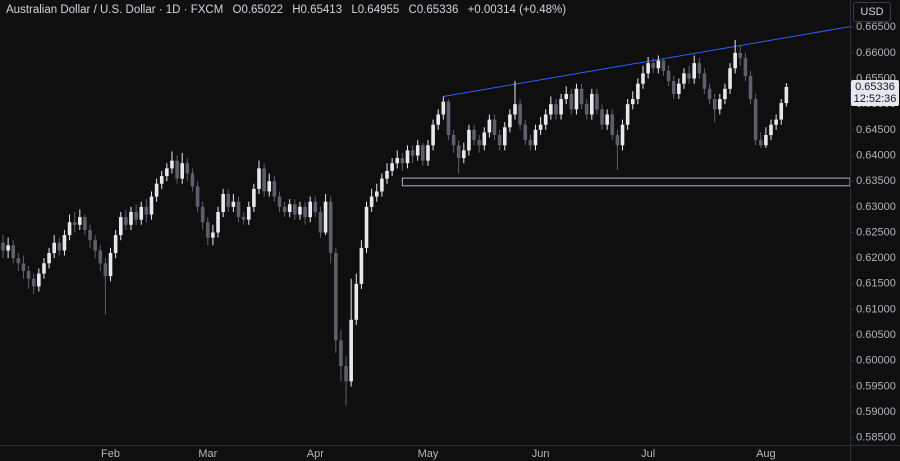  I want to click on y-tick-label: 0.62500, so click(876, 232).